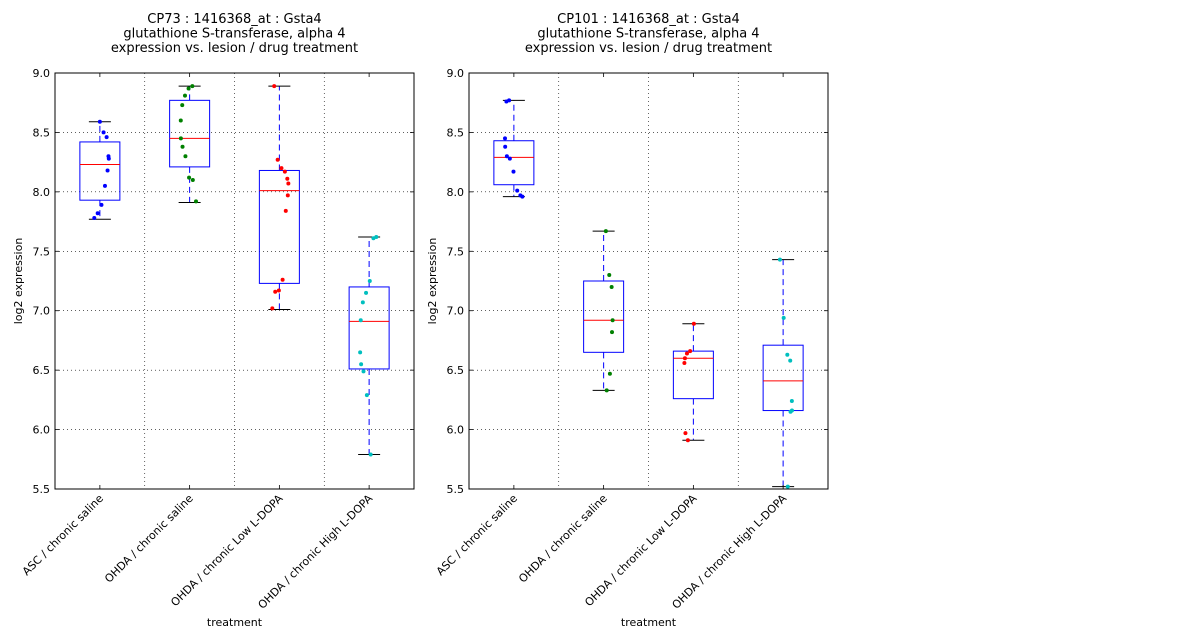 This screenshot has width=1200, height=640. Describe the element at coordinates (149, 539) in the screenshot. I see `chart-1-xtick-label: OHDA / chronic saline` at that location.